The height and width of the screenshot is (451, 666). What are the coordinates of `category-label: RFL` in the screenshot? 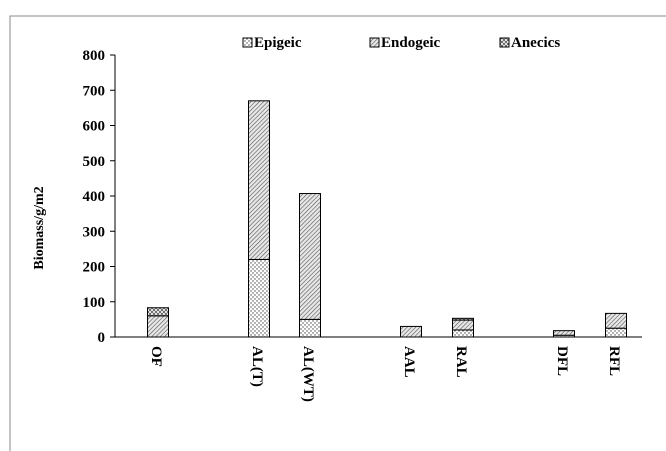 It's located at (614, 361).